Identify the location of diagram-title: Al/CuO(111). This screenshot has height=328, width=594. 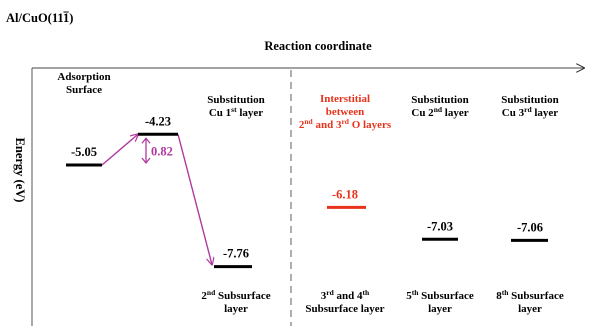
(39, 18).